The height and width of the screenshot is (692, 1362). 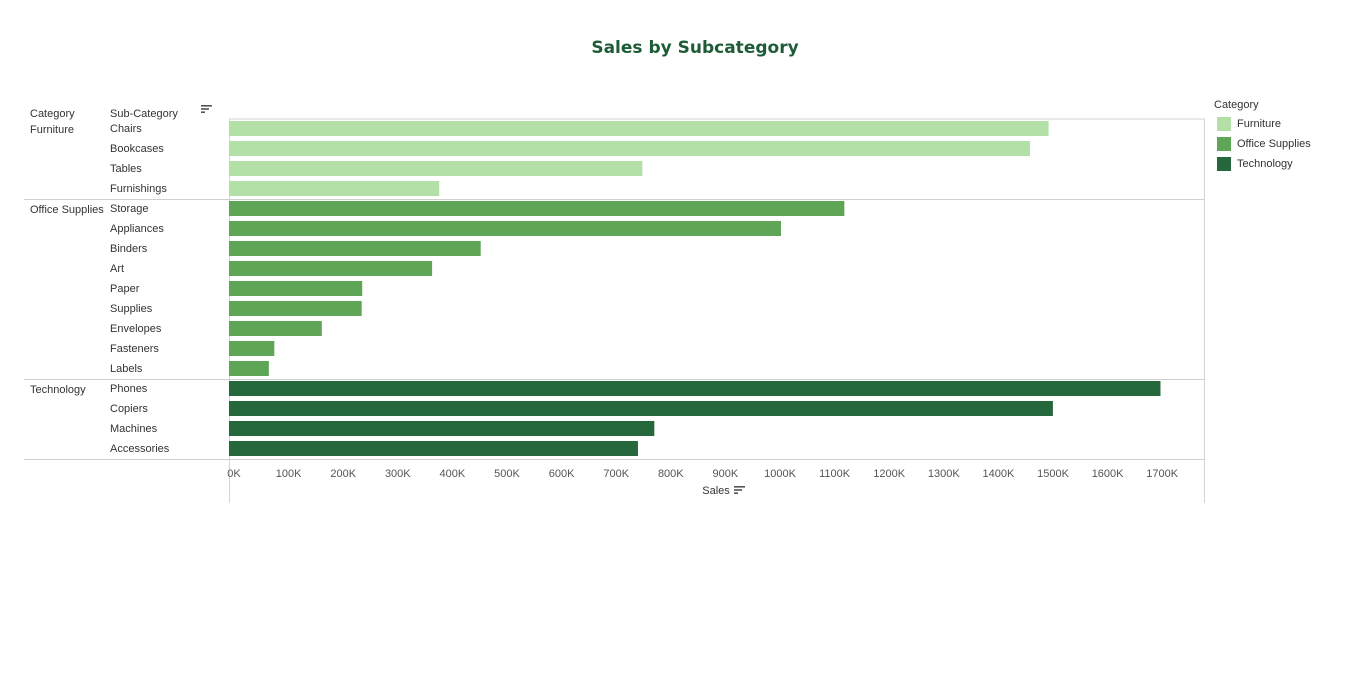 What do you see at coordinates (136, 329) in the screenshot?
I see `subcategory-label: Envelopes` at bounding box center [136, 329].